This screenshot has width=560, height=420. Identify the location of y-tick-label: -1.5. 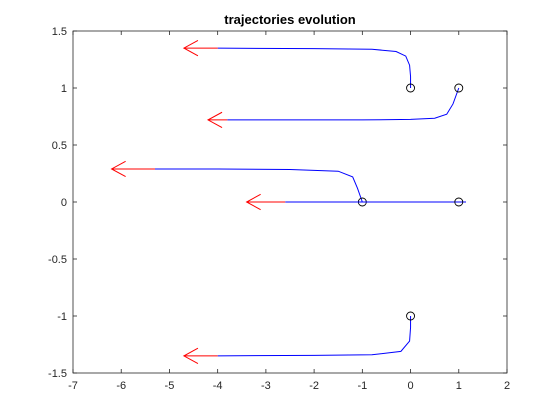
(57, 374).